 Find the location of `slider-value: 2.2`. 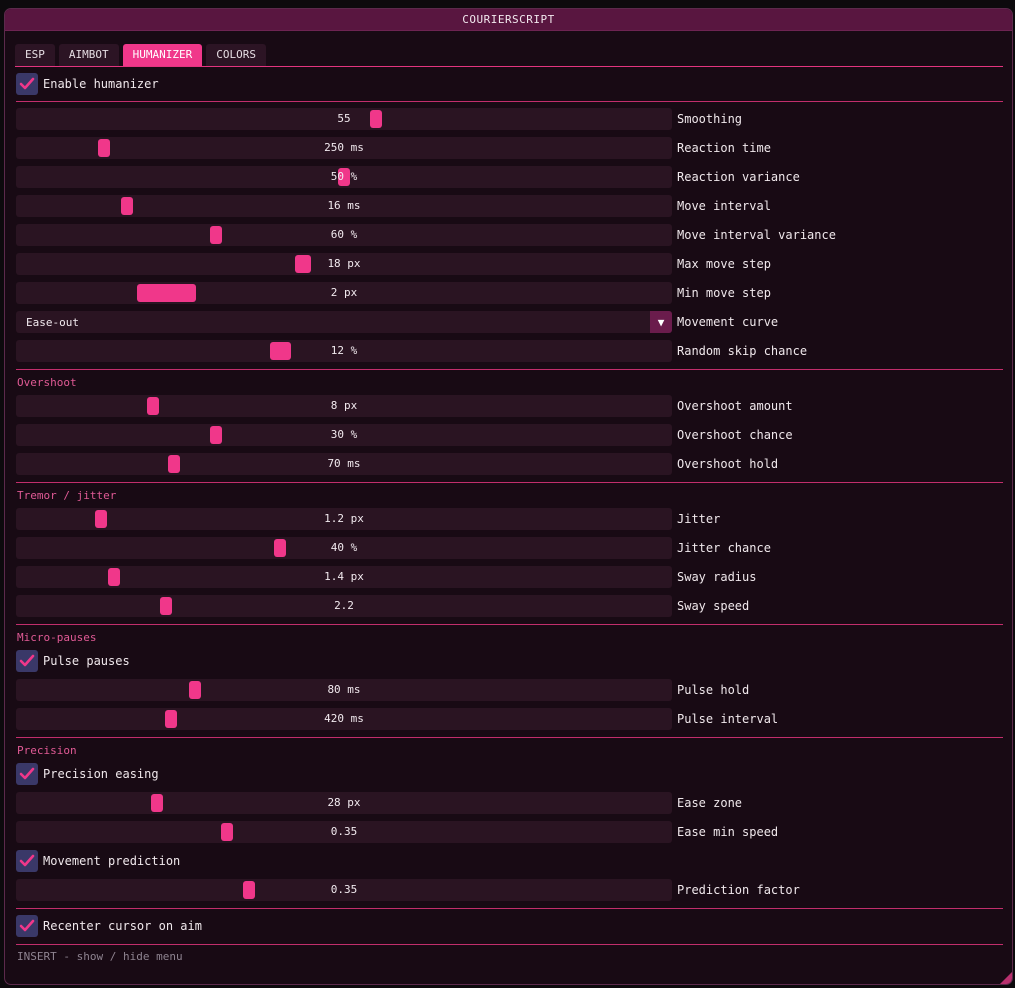

slider-value: 2.2 is located at coordinates (344, 605).